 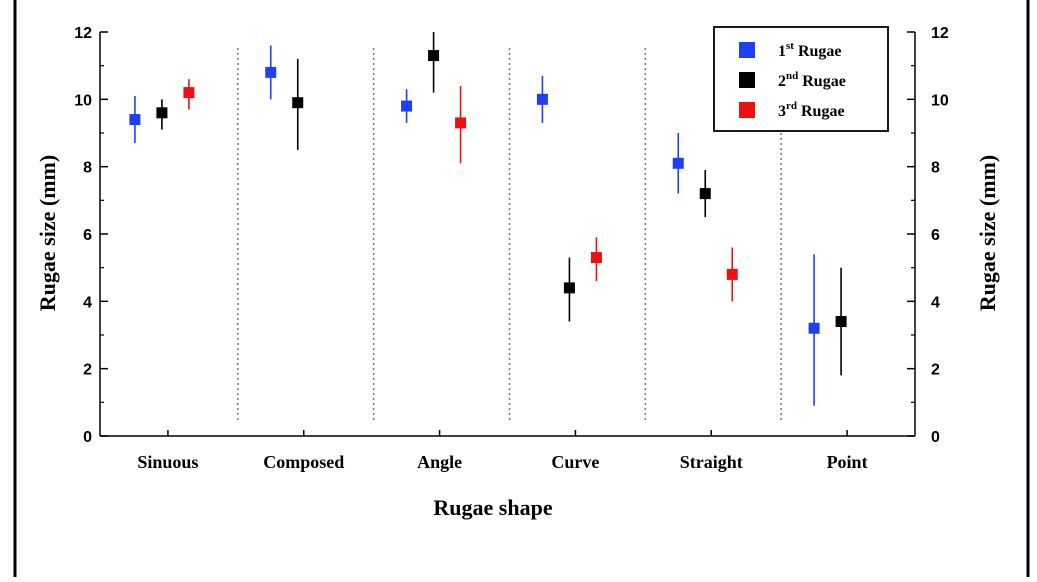 I want to click on y-axis-title-right: Rugae size (mm), so click(x=987, y=233).